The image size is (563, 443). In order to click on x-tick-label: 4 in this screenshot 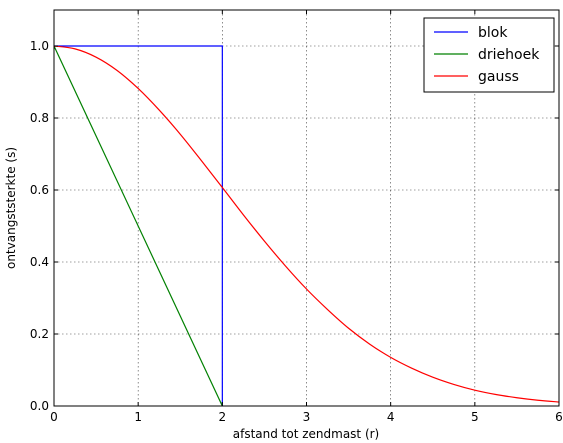, I will do `click(391, 417)`.